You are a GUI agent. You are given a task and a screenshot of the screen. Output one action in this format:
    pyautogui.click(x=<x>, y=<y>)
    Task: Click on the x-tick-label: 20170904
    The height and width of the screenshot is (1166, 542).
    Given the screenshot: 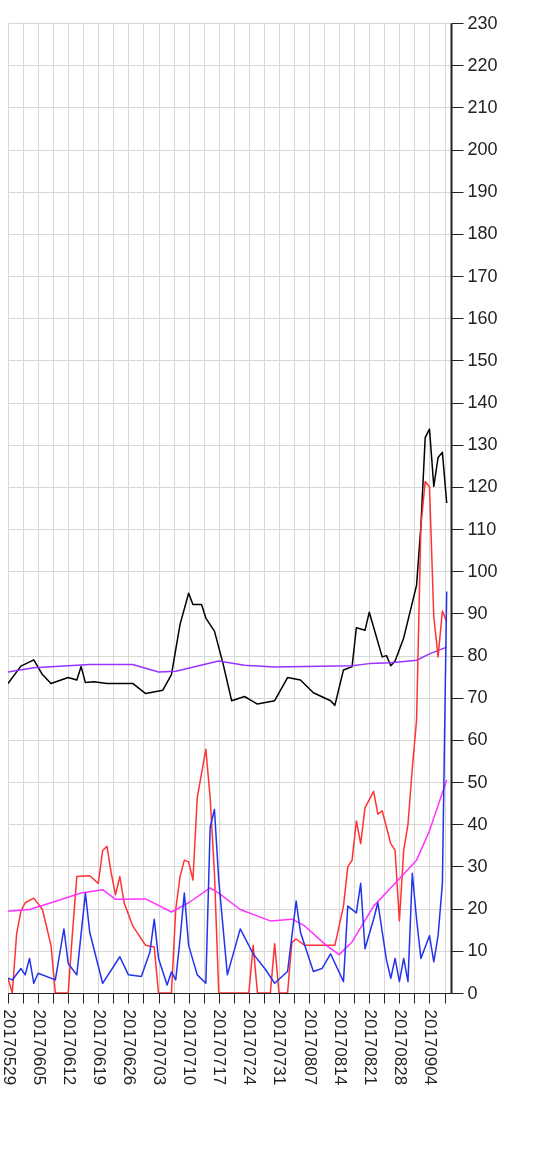 What is the action you would take?
    pyautogui.click(x=430, y=1047)
    